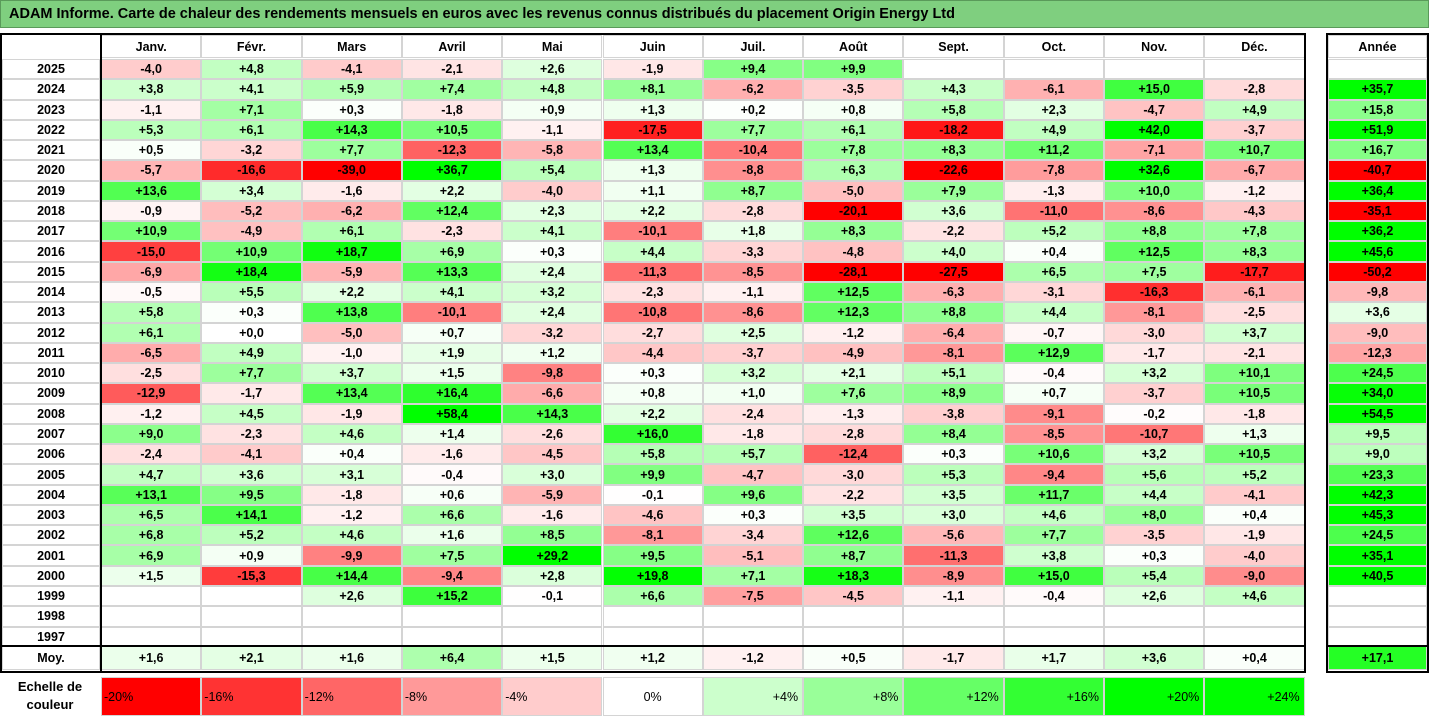 Image resolution: width=1431 pixels, height=718 pixels. Describe the element at coordinates (251, 190) in the screenshot. I see `heatmap-cell: +3,4` at that location.